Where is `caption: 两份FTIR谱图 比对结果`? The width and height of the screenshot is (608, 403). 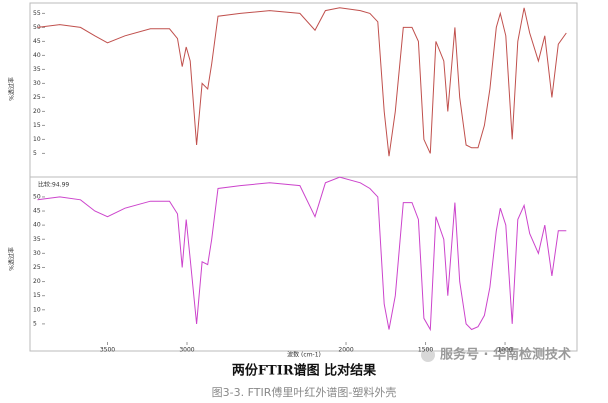 caption: 两份FTIR谱图 比对结果 is located at coordinates (304, 371).